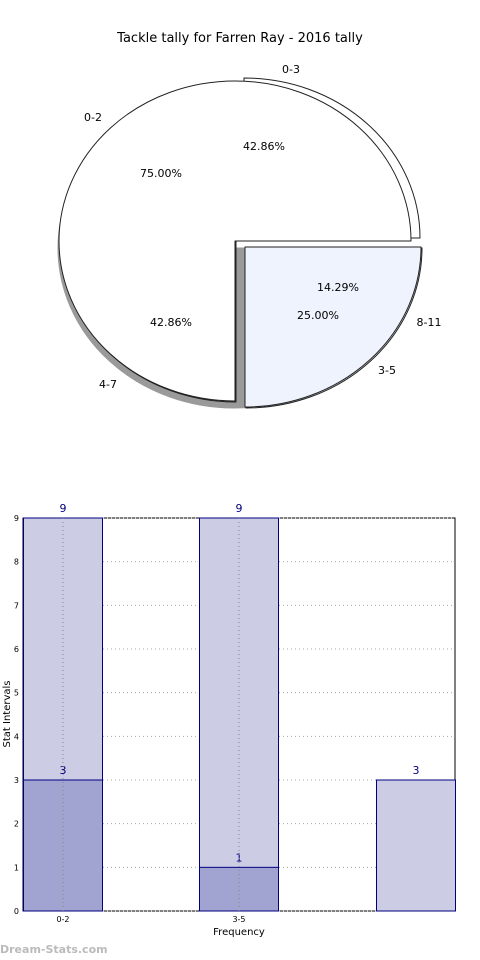 The height and width of the screenshot is (960, 480). Describe the element at coordinates (16, 780) in the screenshot. I see `y-tick-label: 3` at that location.